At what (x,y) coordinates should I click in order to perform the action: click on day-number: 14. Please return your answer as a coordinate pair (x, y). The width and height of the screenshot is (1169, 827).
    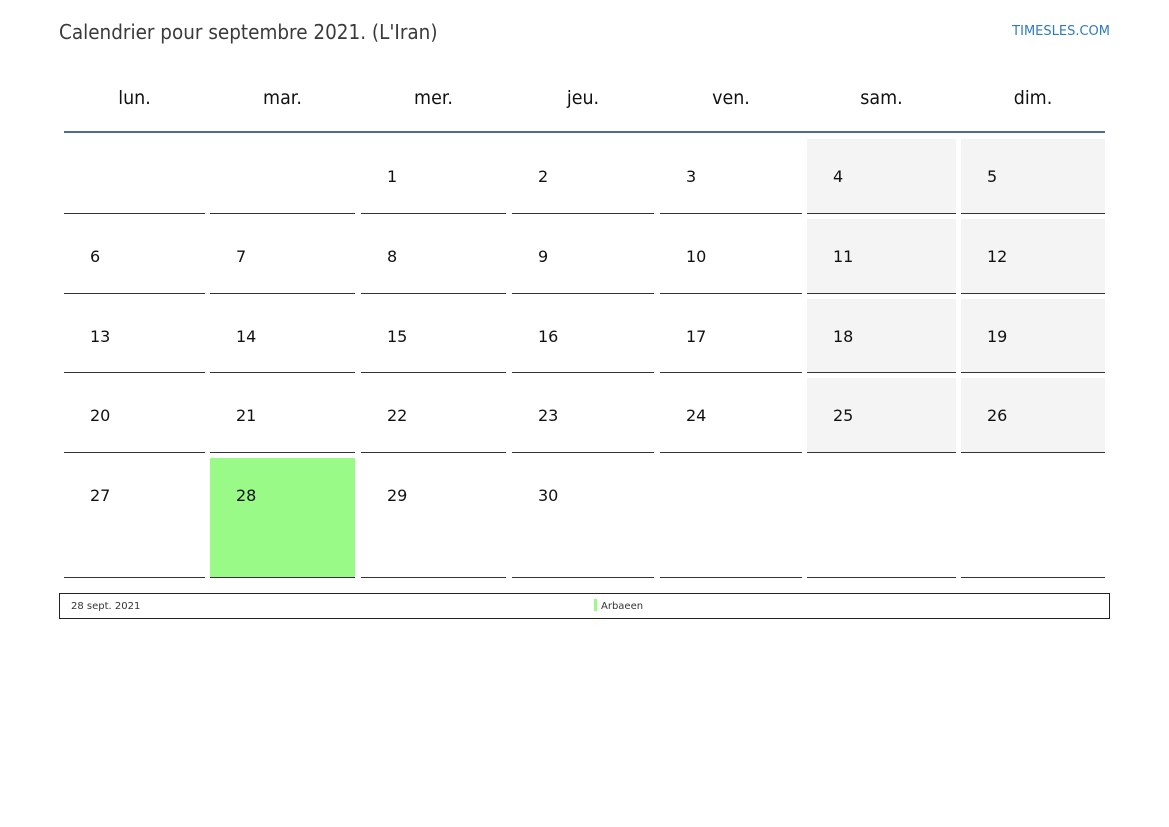
    Looking at the image, I should click on (246, 336).